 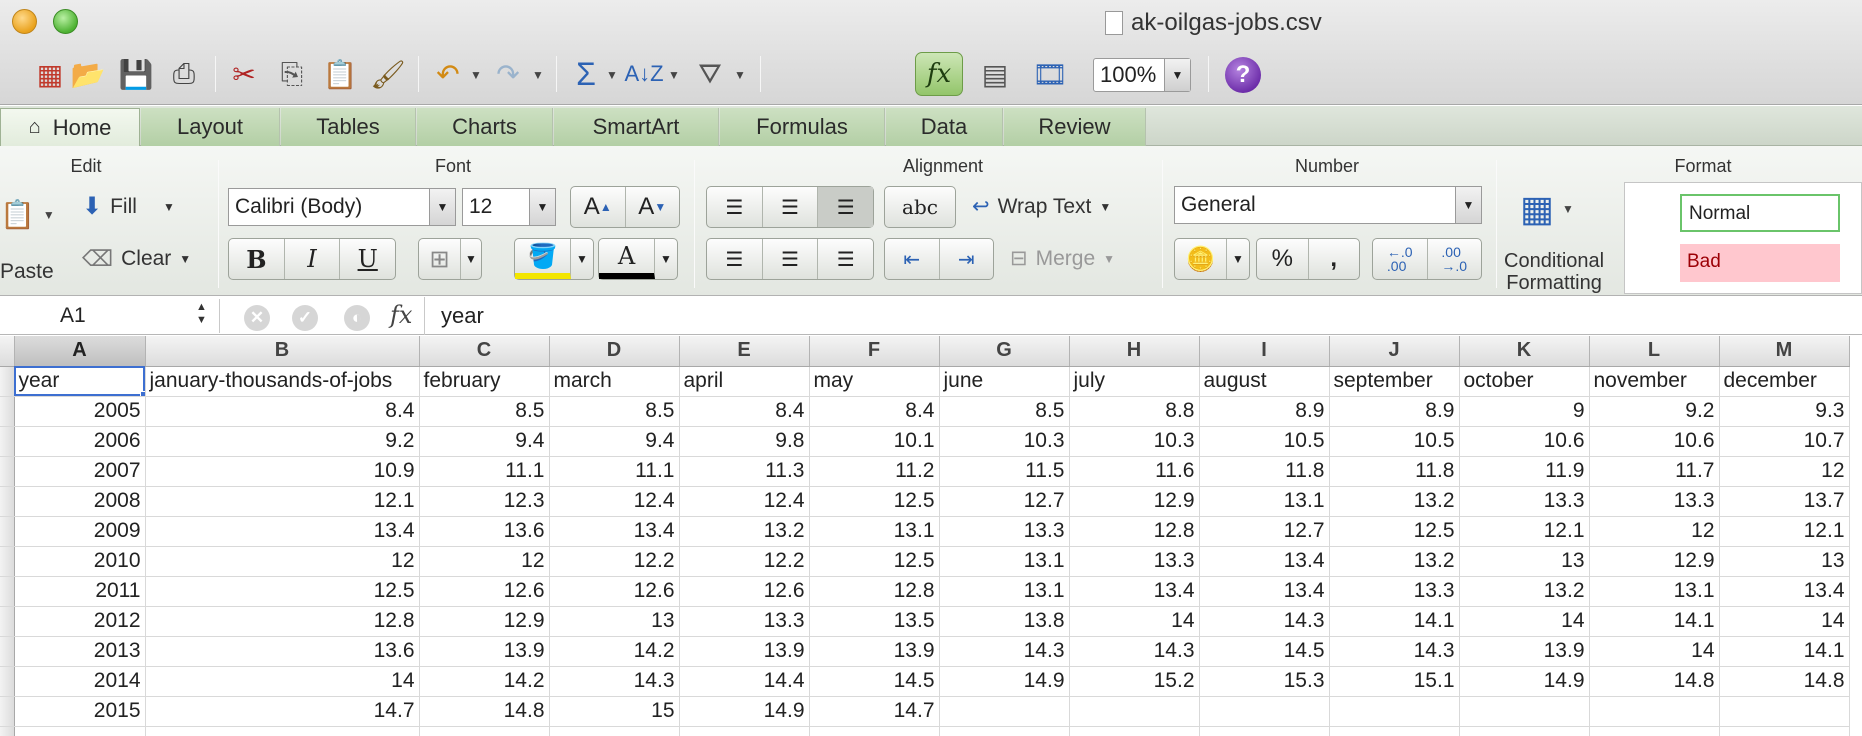 What do you see at coordinates (80, 441) in the screenshot?
I see `cell: 2006` at bounding box center [80, 441].